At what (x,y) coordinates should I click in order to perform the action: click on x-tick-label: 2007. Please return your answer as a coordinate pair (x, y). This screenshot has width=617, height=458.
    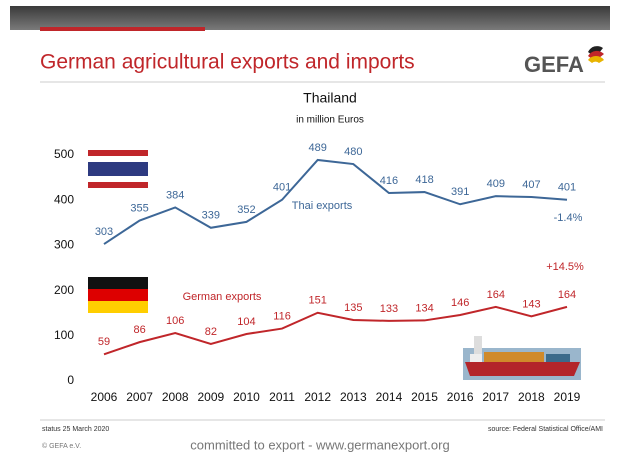
    Looking at the image, I should click on (139, 397).